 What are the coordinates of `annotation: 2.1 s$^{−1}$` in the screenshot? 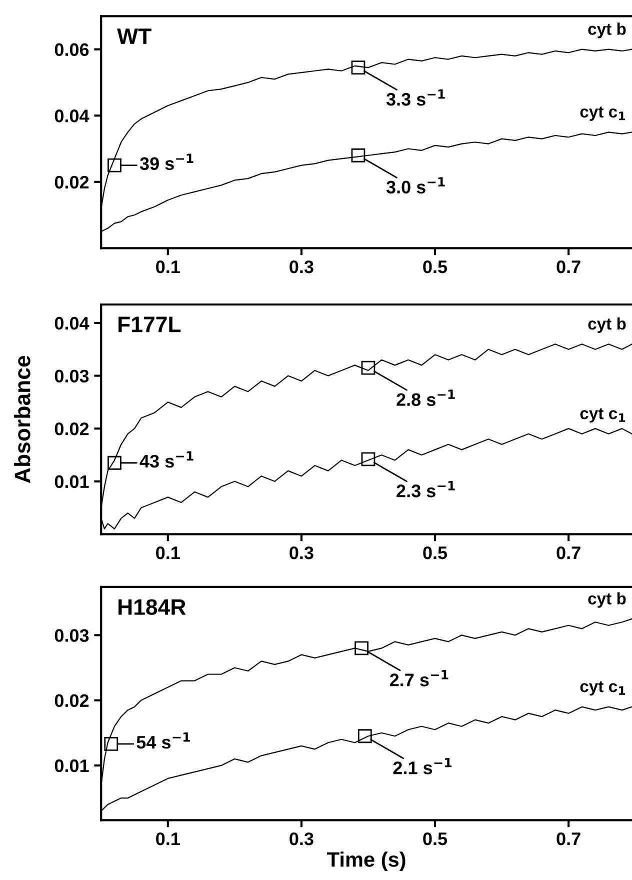 It's located at (422, 766).